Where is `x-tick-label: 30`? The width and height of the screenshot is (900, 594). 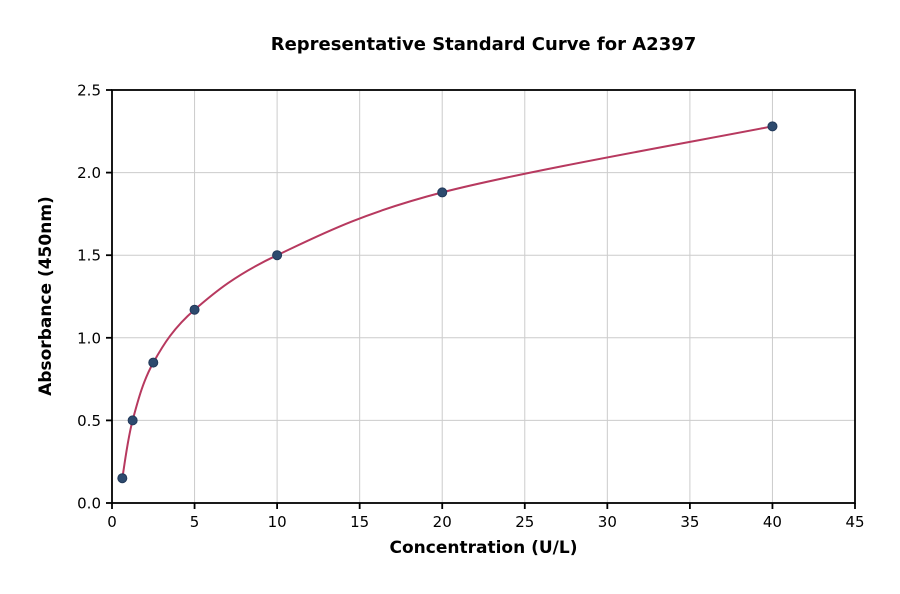 x-tick-label: 30 is located at coordinates (607, 522).